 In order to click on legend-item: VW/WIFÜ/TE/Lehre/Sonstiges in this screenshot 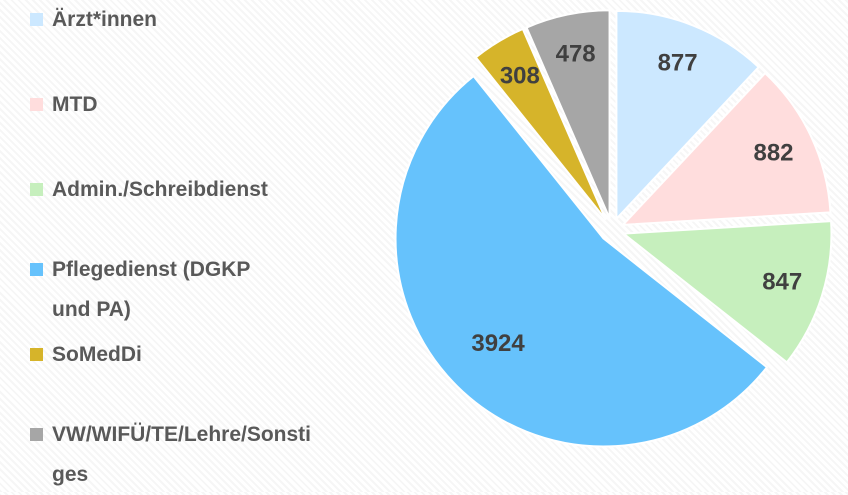, I will do `click(180, 455)`.